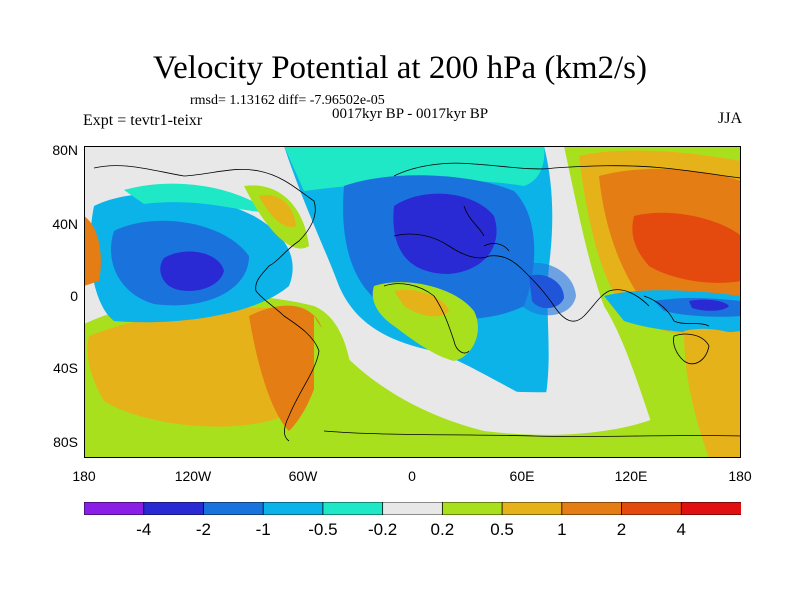 This screenshot has height=600, width=800. What do you see at coordinates (740, 476) in the screenshot?
I see `x-tick-180e: 180` at bounding box center [740, 476].